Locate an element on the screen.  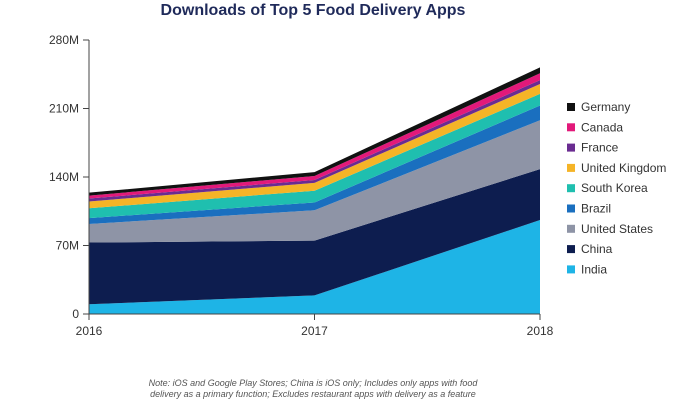
legend-label-south-korea: South Korea is located at coordinates (614, 188).